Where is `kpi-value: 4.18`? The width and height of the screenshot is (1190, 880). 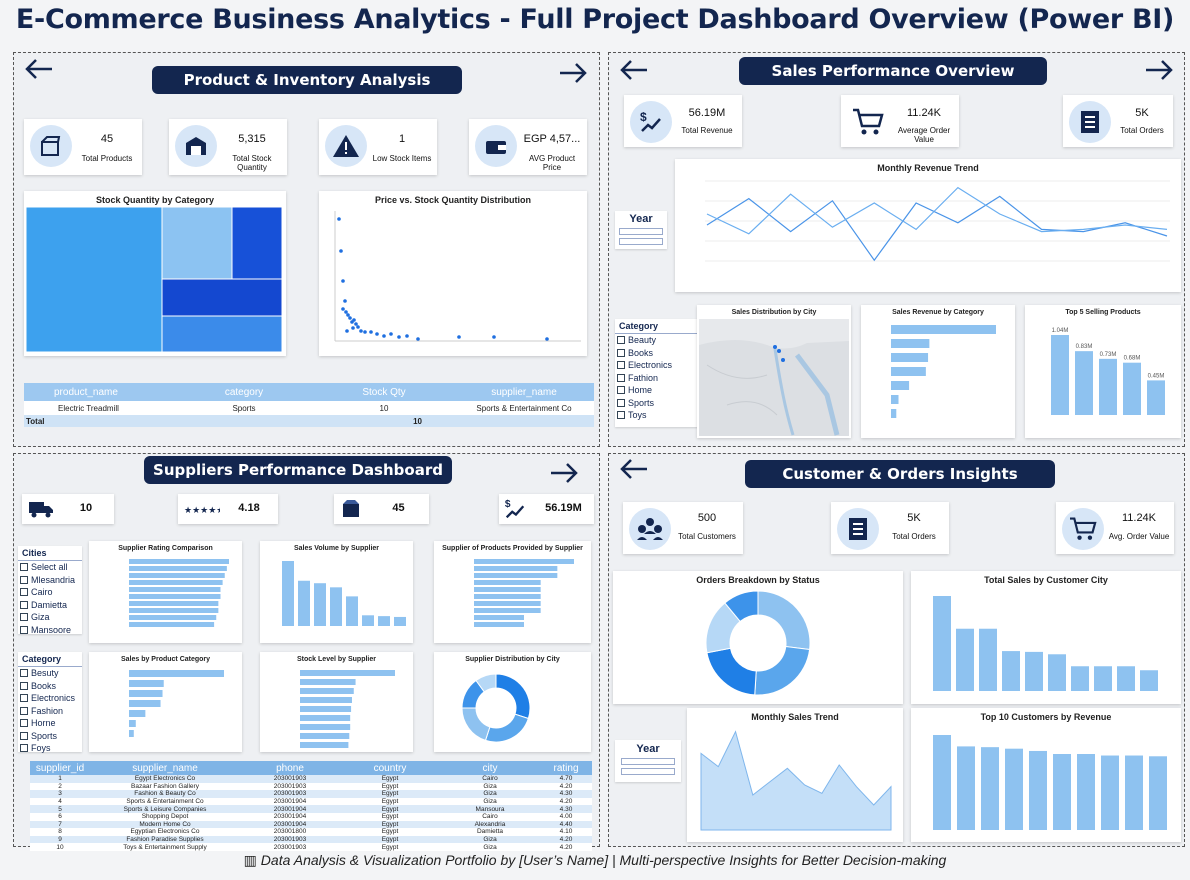 kpi-value: 4.18 is located at coordinates (249, 508).